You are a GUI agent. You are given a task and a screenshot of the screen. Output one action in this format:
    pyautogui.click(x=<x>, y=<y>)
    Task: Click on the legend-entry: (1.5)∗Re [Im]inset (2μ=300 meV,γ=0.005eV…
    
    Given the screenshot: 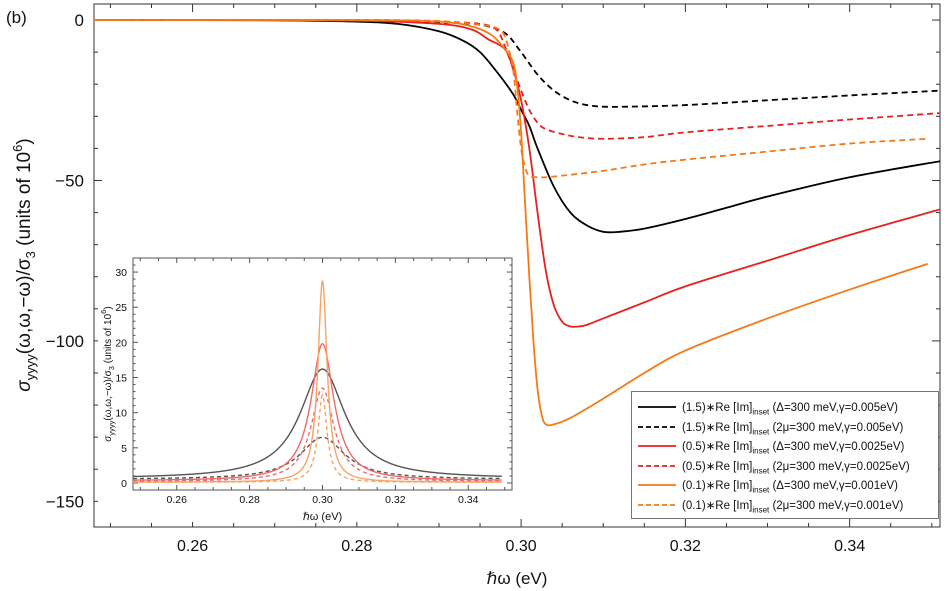 What is the action you would take?
    pyautogui.click(x=785, y=427)
    